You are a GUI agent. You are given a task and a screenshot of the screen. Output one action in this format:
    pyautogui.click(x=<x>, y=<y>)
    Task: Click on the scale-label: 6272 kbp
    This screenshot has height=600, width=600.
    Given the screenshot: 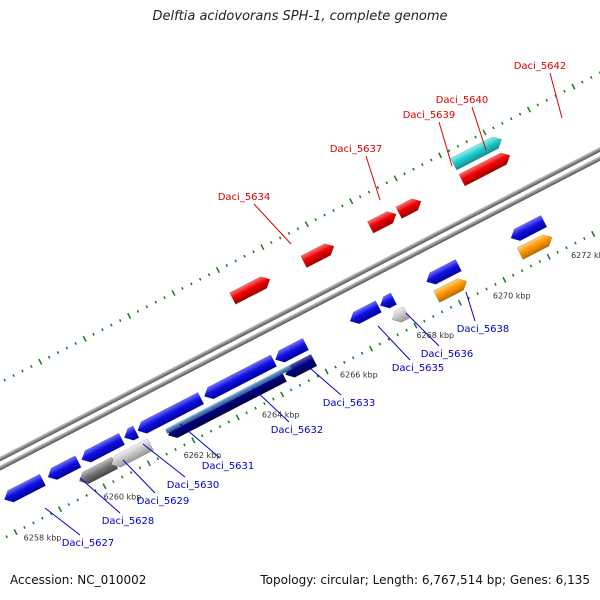 What is the action you would take?
    pyautogui.click(x=585, y=255)
    